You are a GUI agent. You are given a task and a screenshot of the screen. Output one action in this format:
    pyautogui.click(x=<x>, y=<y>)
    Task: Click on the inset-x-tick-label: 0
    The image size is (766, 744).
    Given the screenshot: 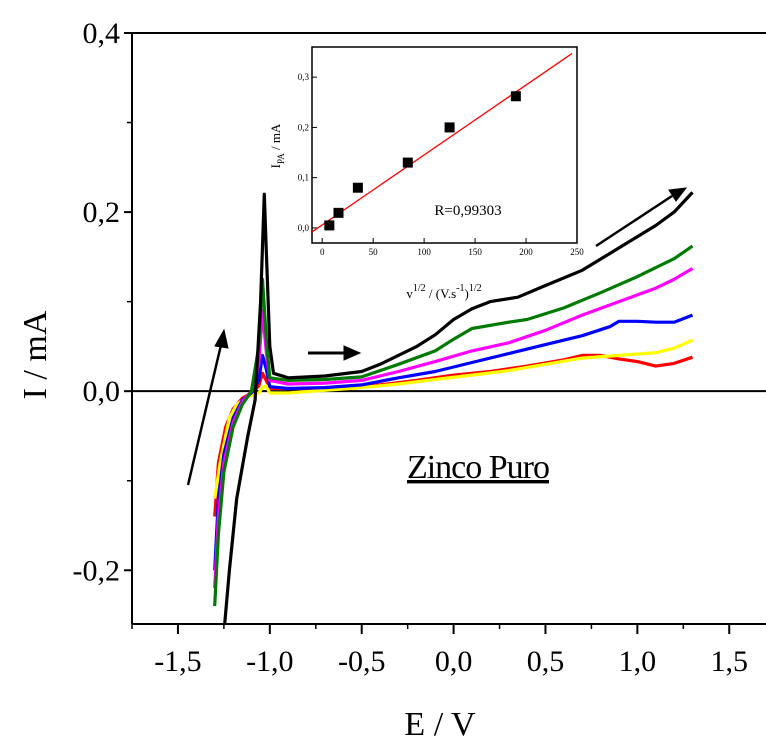 What is the action you would take?
    pyautogui.click(x=322, y=252)
    